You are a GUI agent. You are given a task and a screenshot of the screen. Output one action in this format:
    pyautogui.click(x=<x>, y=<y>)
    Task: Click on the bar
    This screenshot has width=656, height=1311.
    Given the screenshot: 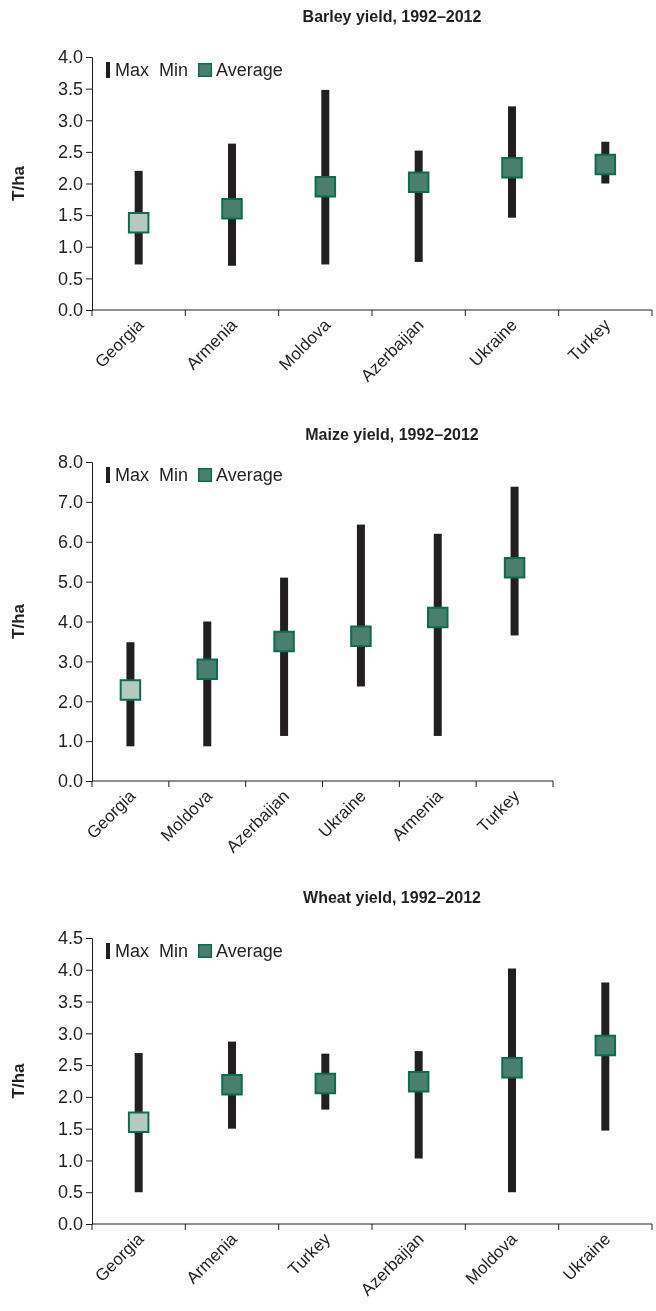 What is the action you would take?
    pyautogui.click(x=512, y=1080)
    